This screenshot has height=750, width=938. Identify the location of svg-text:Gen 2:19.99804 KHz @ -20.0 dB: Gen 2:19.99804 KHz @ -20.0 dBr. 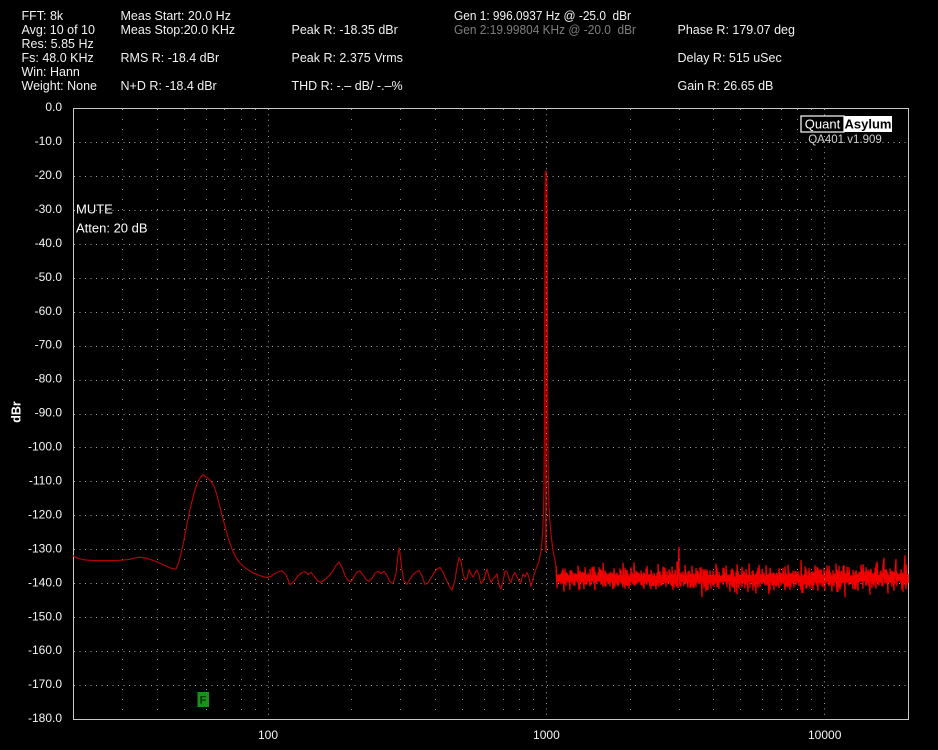
(545, 30).